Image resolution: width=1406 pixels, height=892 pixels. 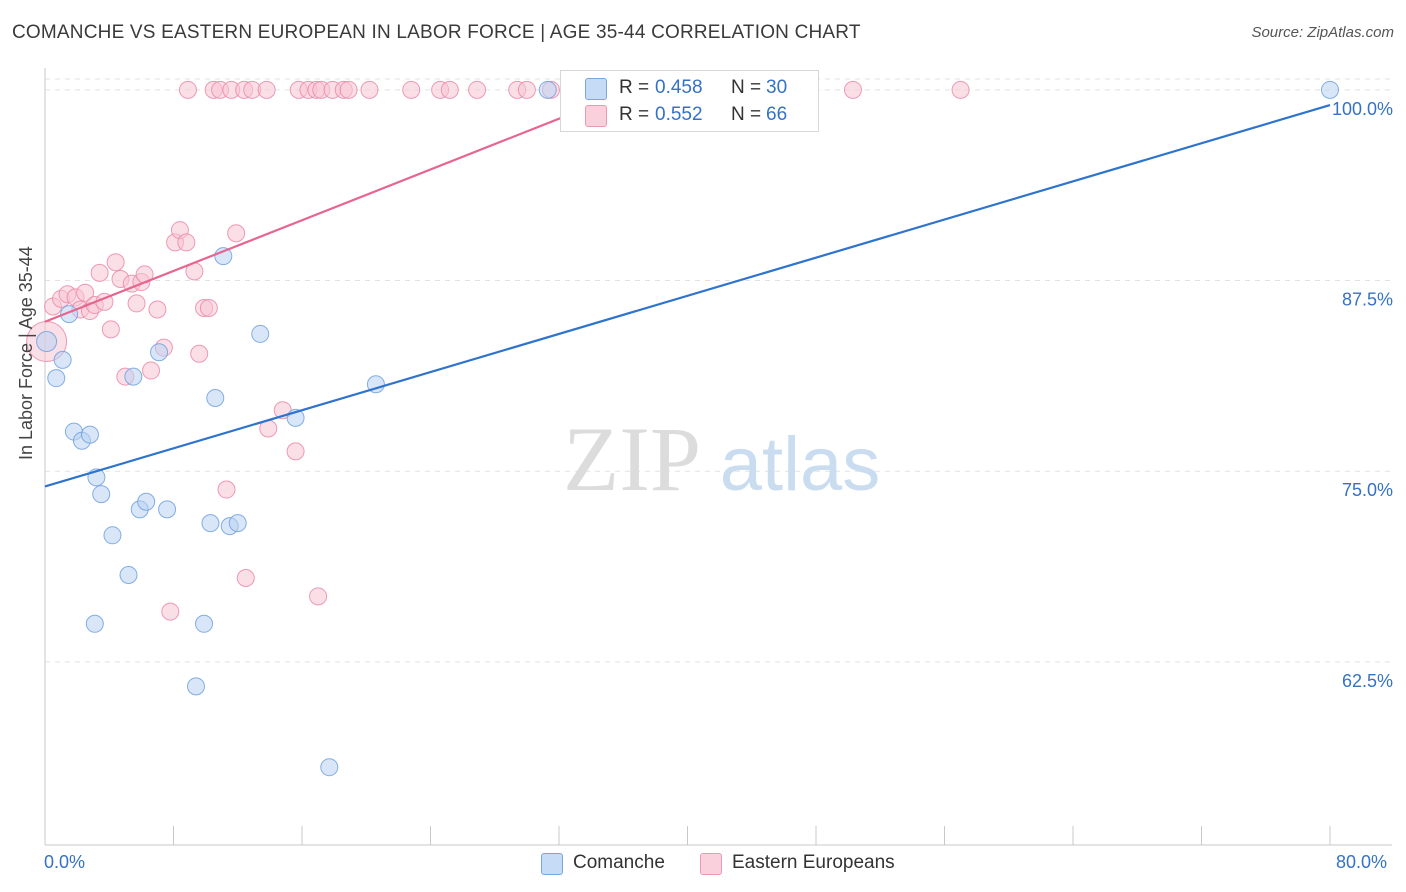 What do you see at coordinates (800, 464) in the screenshot?
I see `watermark-atlas: atlas` at bounding box center [800, 464].